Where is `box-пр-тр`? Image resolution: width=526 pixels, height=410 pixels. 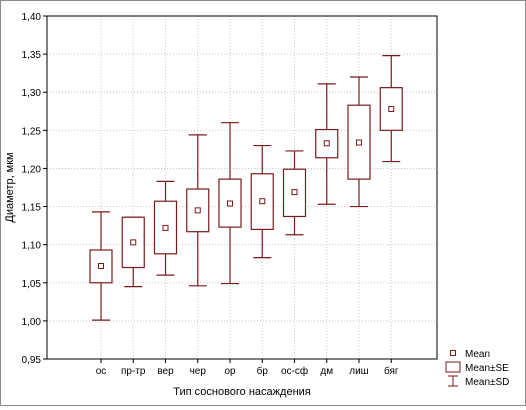
box-пр-тр is located at coordinates (133, 252).